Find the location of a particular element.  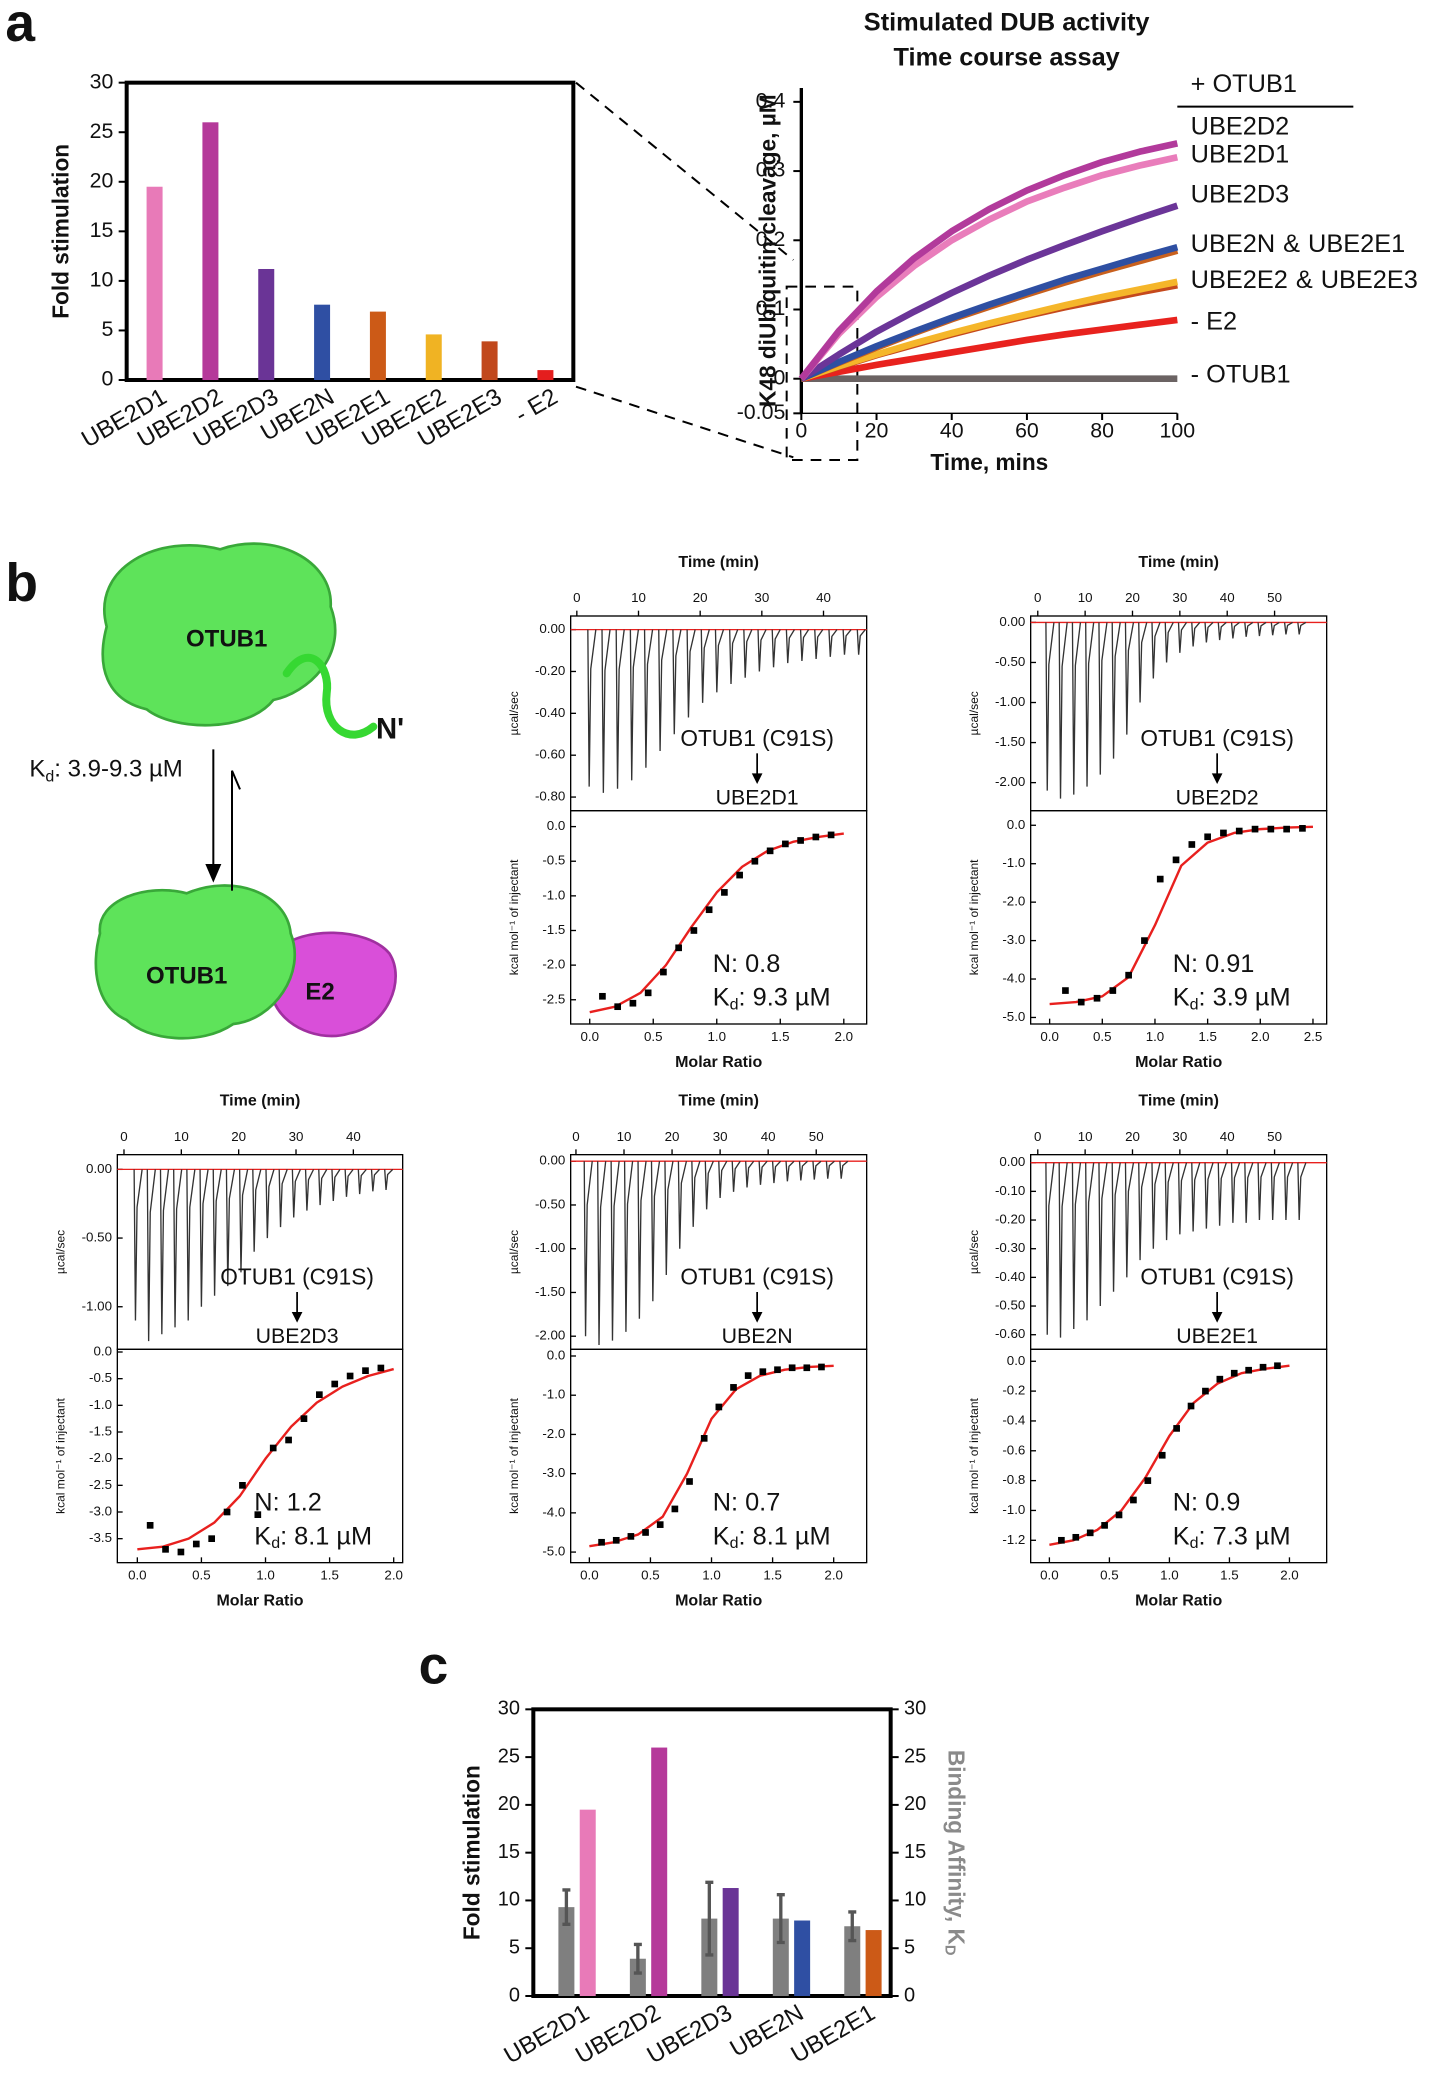

ligand-label: UBE2D1 is located at coordinates (757, 797).